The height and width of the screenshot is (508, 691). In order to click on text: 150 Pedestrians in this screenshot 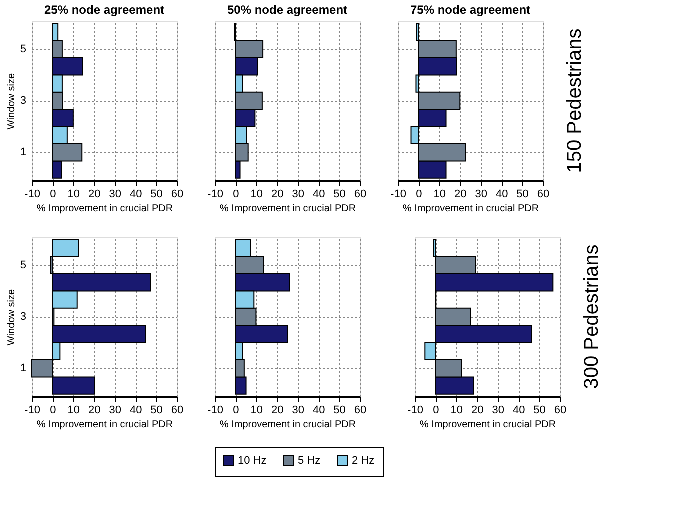, I will do `click(575, 101)`.